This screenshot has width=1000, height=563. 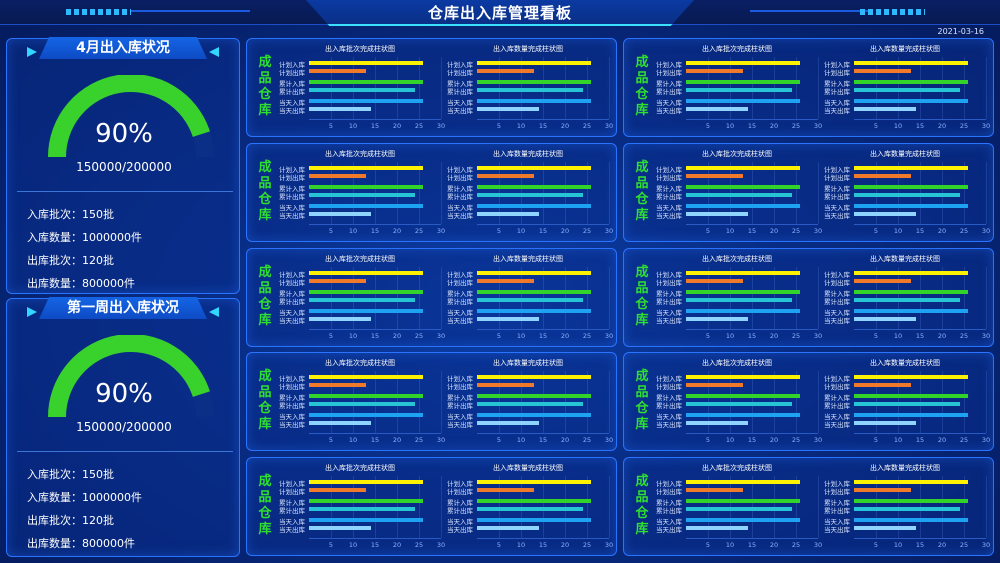 I want to click on bar-label: 当天出库, so click(x=460, y=530).